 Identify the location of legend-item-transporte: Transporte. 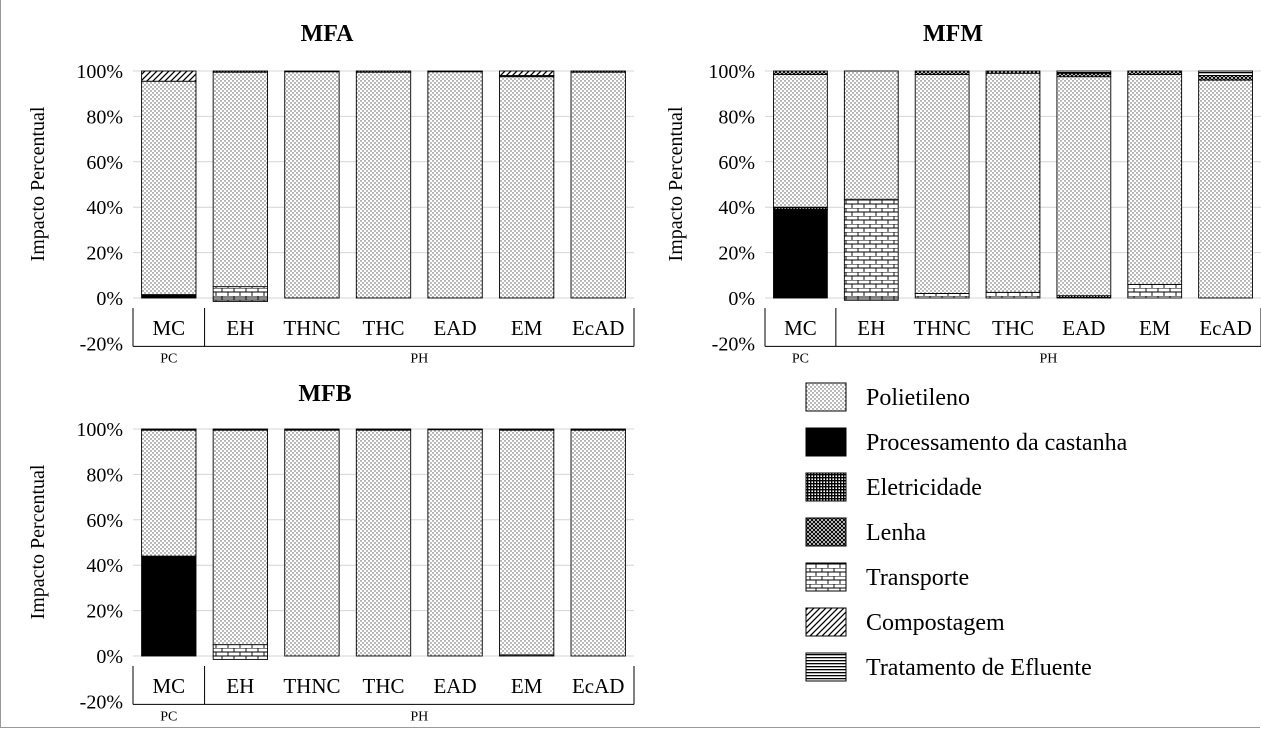
(887, 577).